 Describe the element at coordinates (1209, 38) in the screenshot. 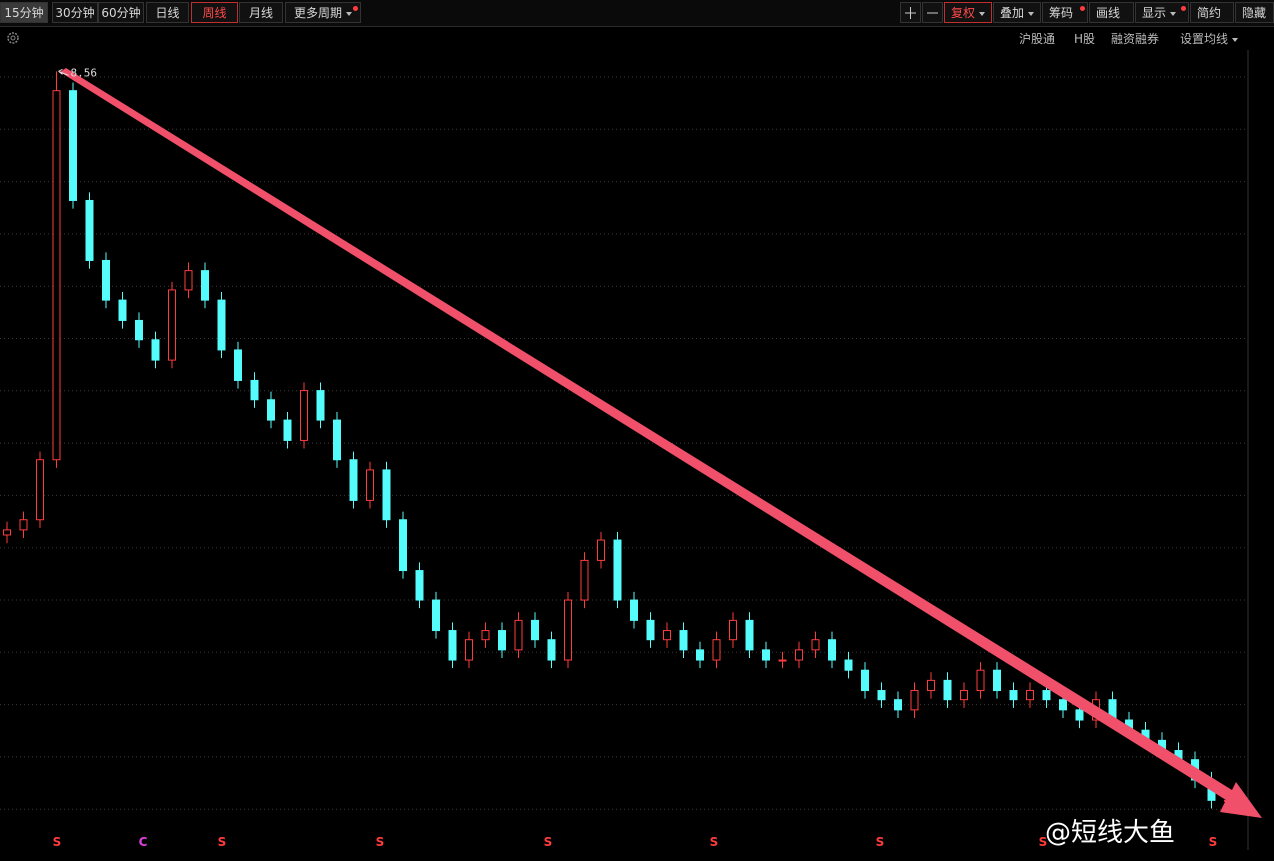

I see `subbar-link: 设置均线` at that location.